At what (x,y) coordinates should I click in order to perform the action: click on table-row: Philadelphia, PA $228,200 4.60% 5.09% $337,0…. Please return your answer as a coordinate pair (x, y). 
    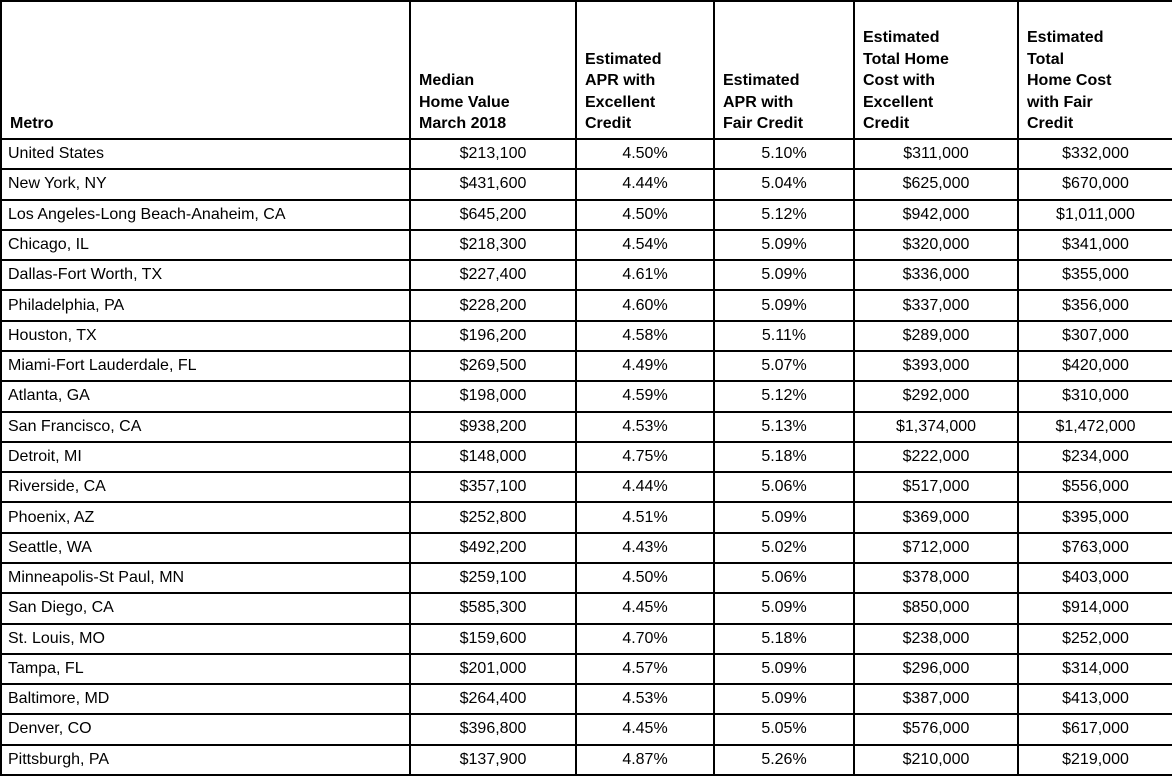
    Looking at the image, I should click on (586, 305).